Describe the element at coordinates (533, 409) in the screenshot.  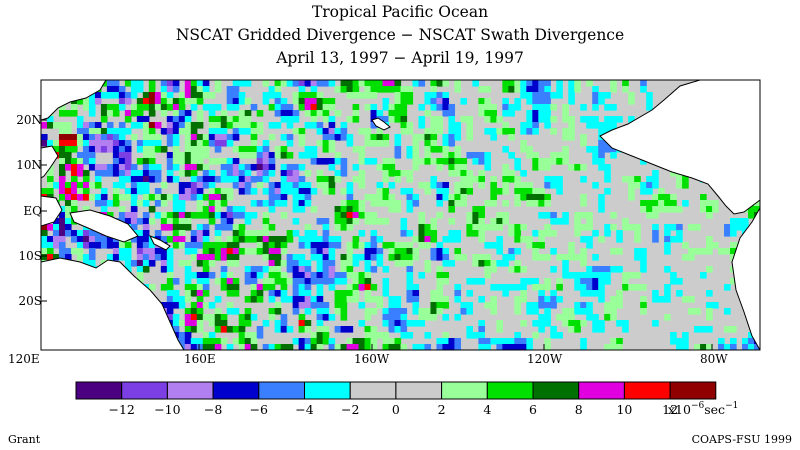
I see `colorbar-tick-label: 6` at that location.